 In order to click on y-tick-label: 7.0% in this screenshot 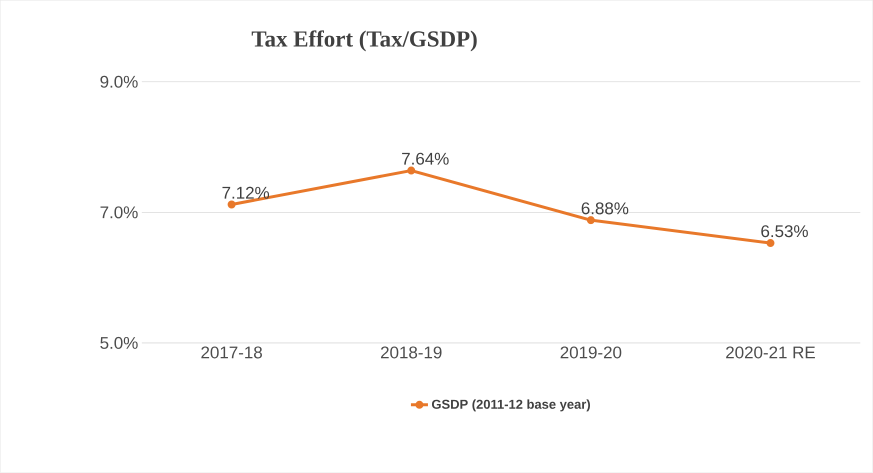, I will do `click(119, 212)`.